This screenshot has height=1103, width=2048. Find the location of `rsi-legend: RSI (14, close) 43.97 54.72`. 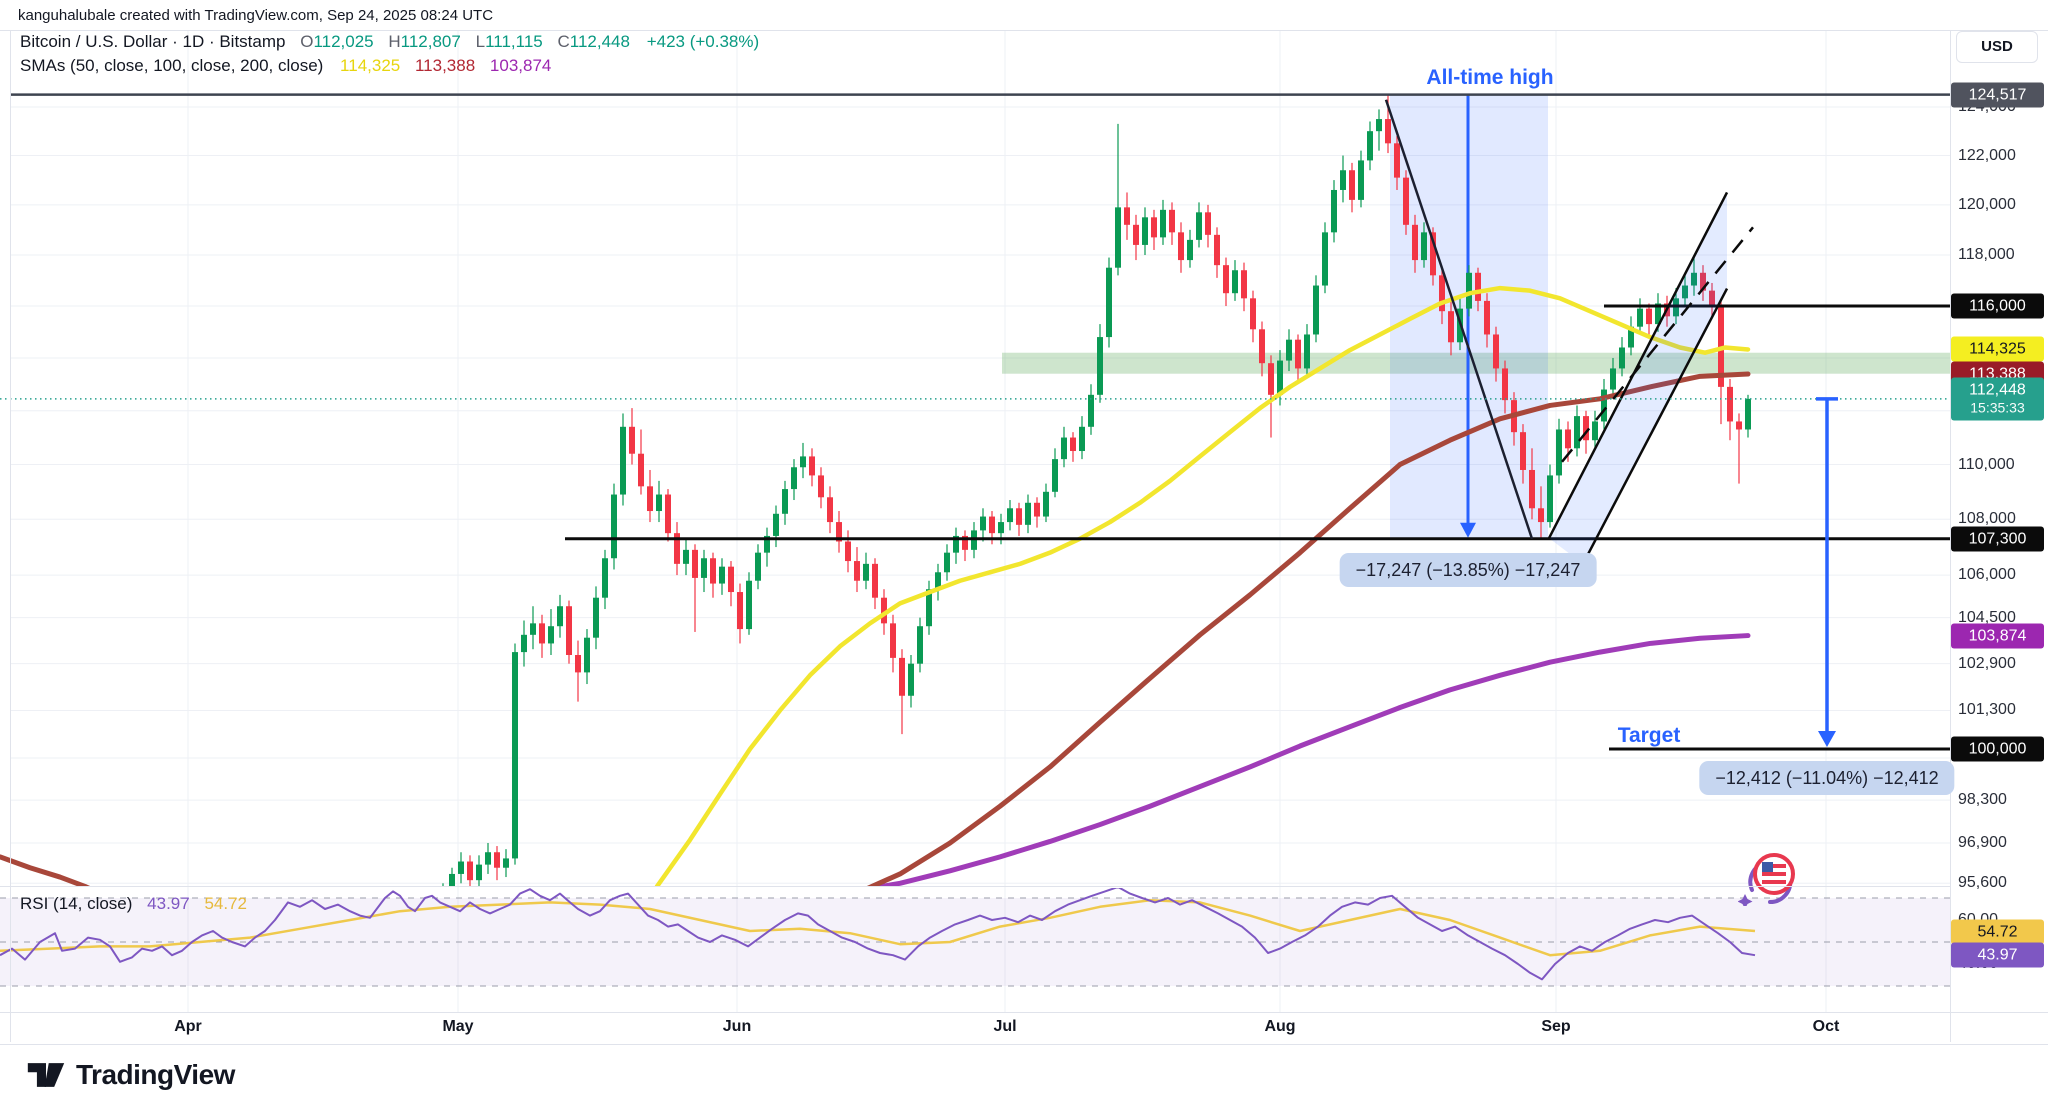

rsi-legend: RSI (14, close) 43.97 54.72 is located at coordinates (133, 904).